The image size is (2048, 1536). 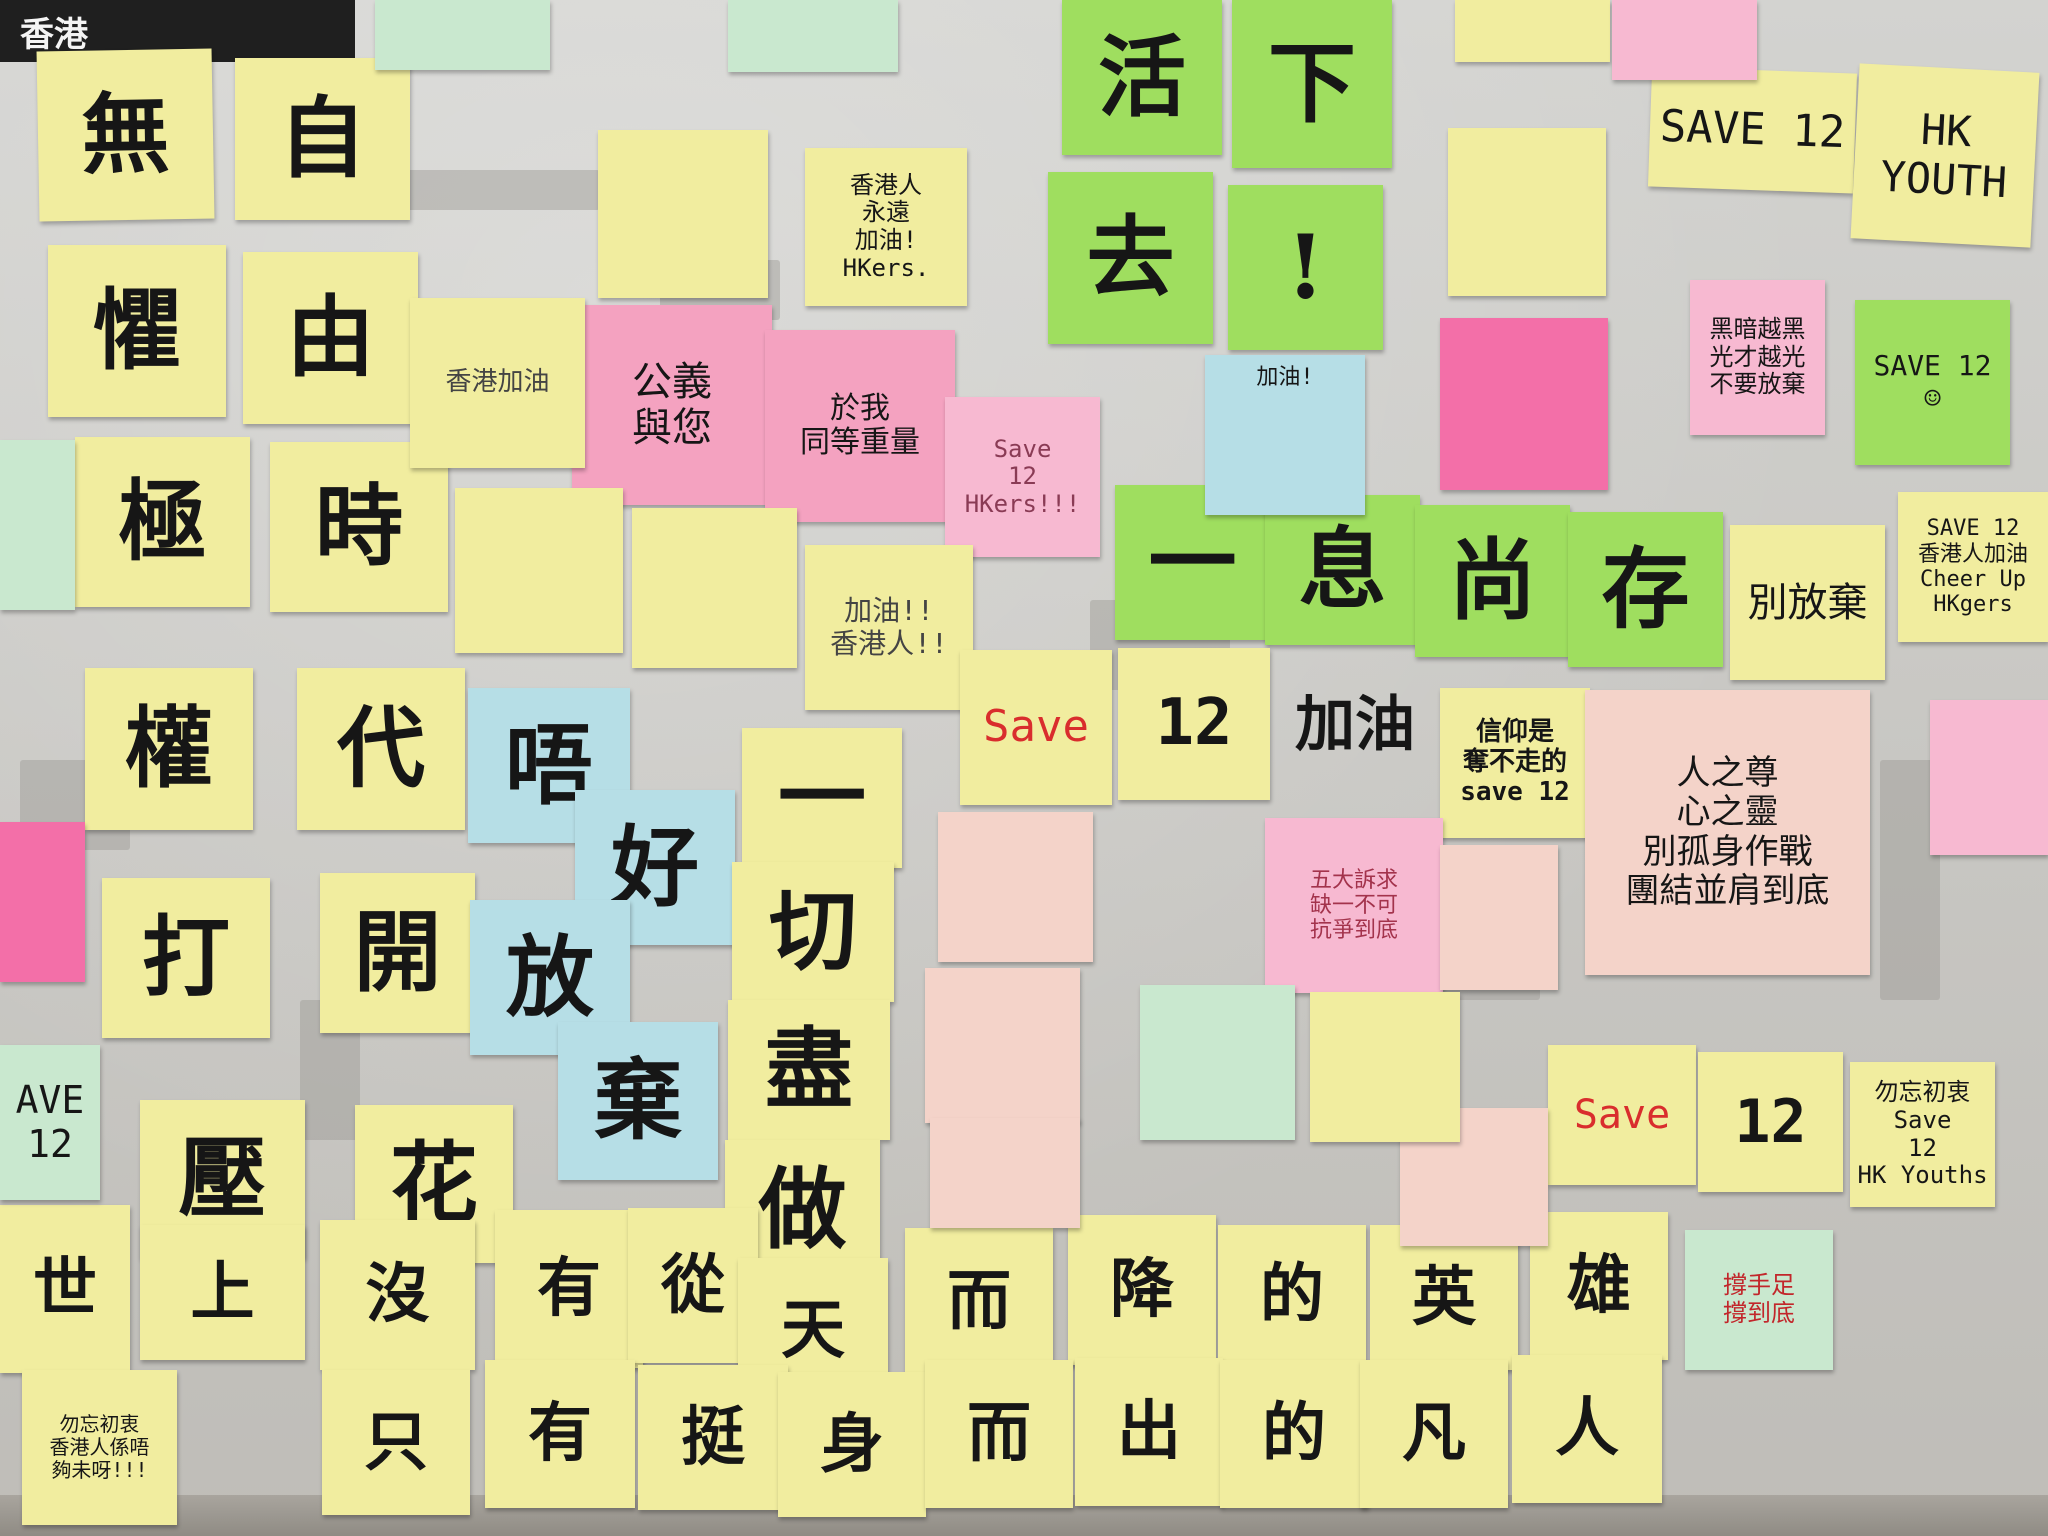 I want to click on note-xinyang: 信仰是 奪不走的 save 12, so click(x=1515, y=763).